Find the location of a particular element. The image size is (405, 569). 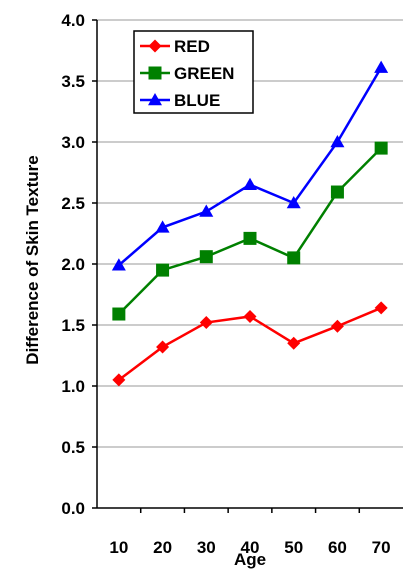

x-tick-label: 30 is located at coordinates (206, 547).